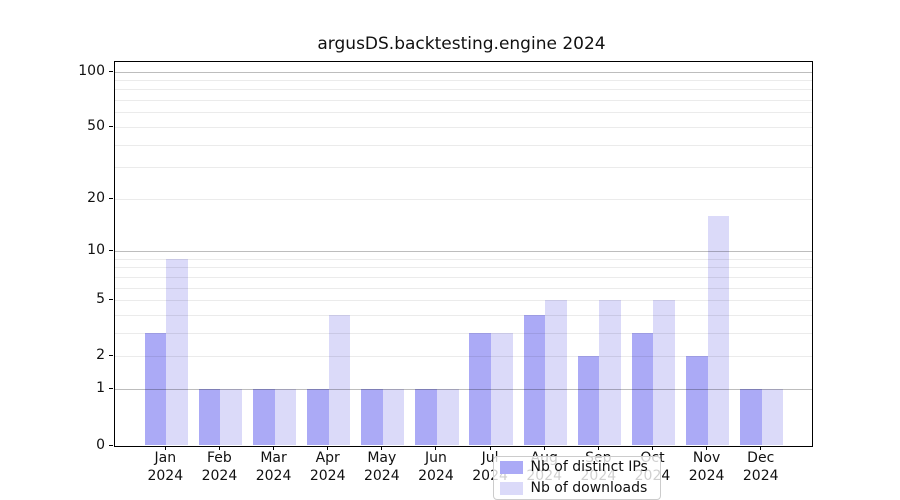 The image size is (900, 500). Describe the element at coordinates (589, 487) in the screenshot. I see `legend-label: Nb of downloads` at that location.